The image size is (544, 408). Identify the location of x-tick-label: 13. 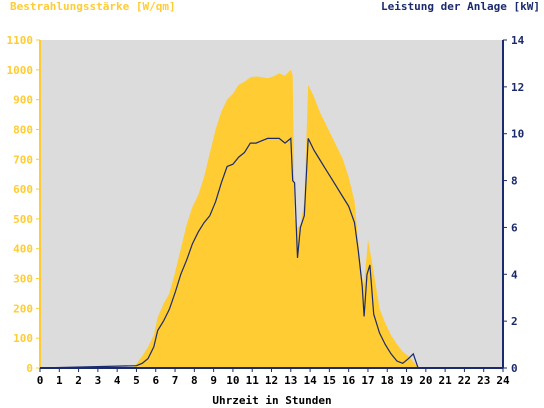
(290, 380).